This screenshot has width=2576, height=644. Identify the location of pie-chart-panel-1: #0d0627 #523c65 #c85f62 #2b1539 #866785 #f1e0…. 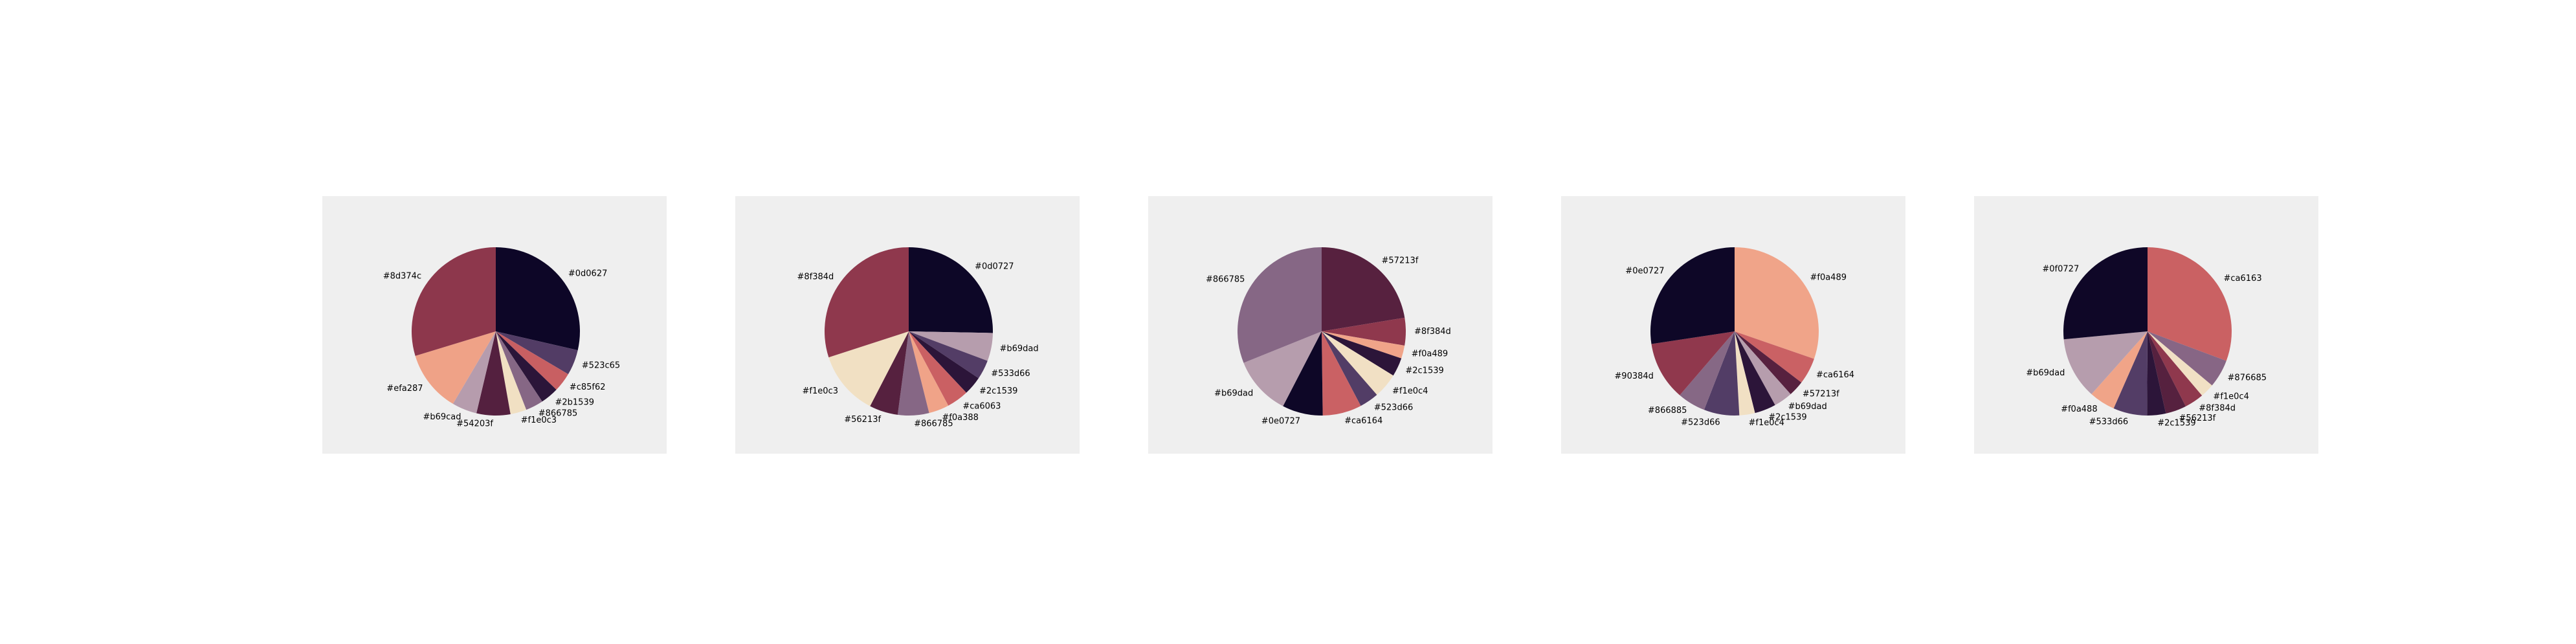
(494, 325).